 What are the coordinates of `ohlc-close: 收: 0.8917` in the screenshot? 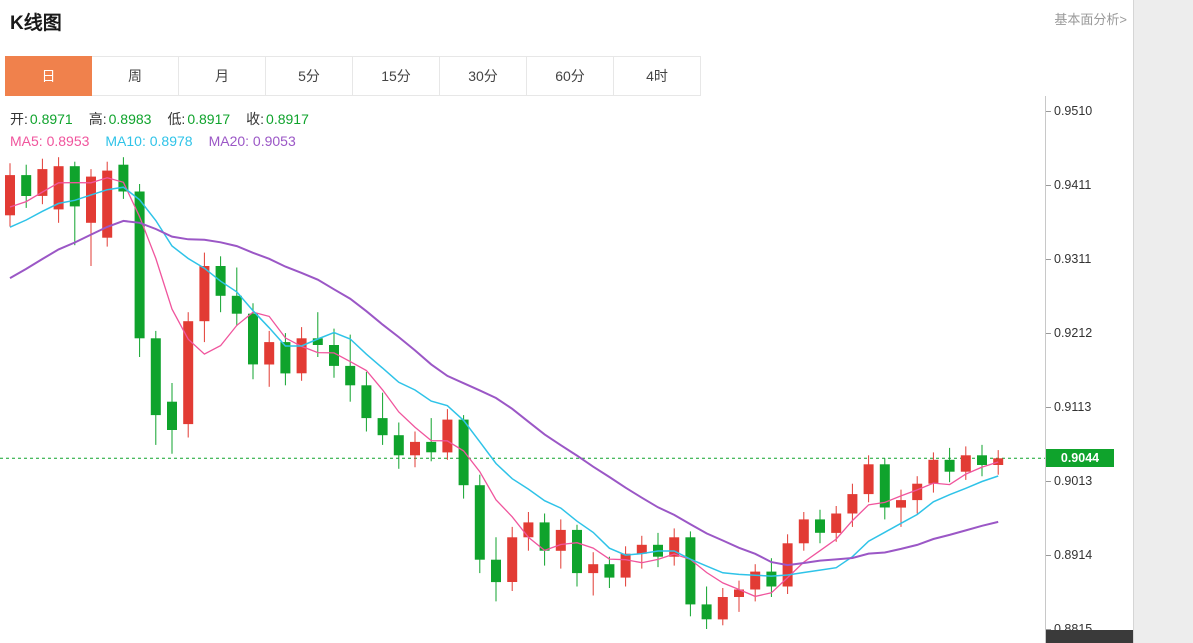 It's located at (277, 119).